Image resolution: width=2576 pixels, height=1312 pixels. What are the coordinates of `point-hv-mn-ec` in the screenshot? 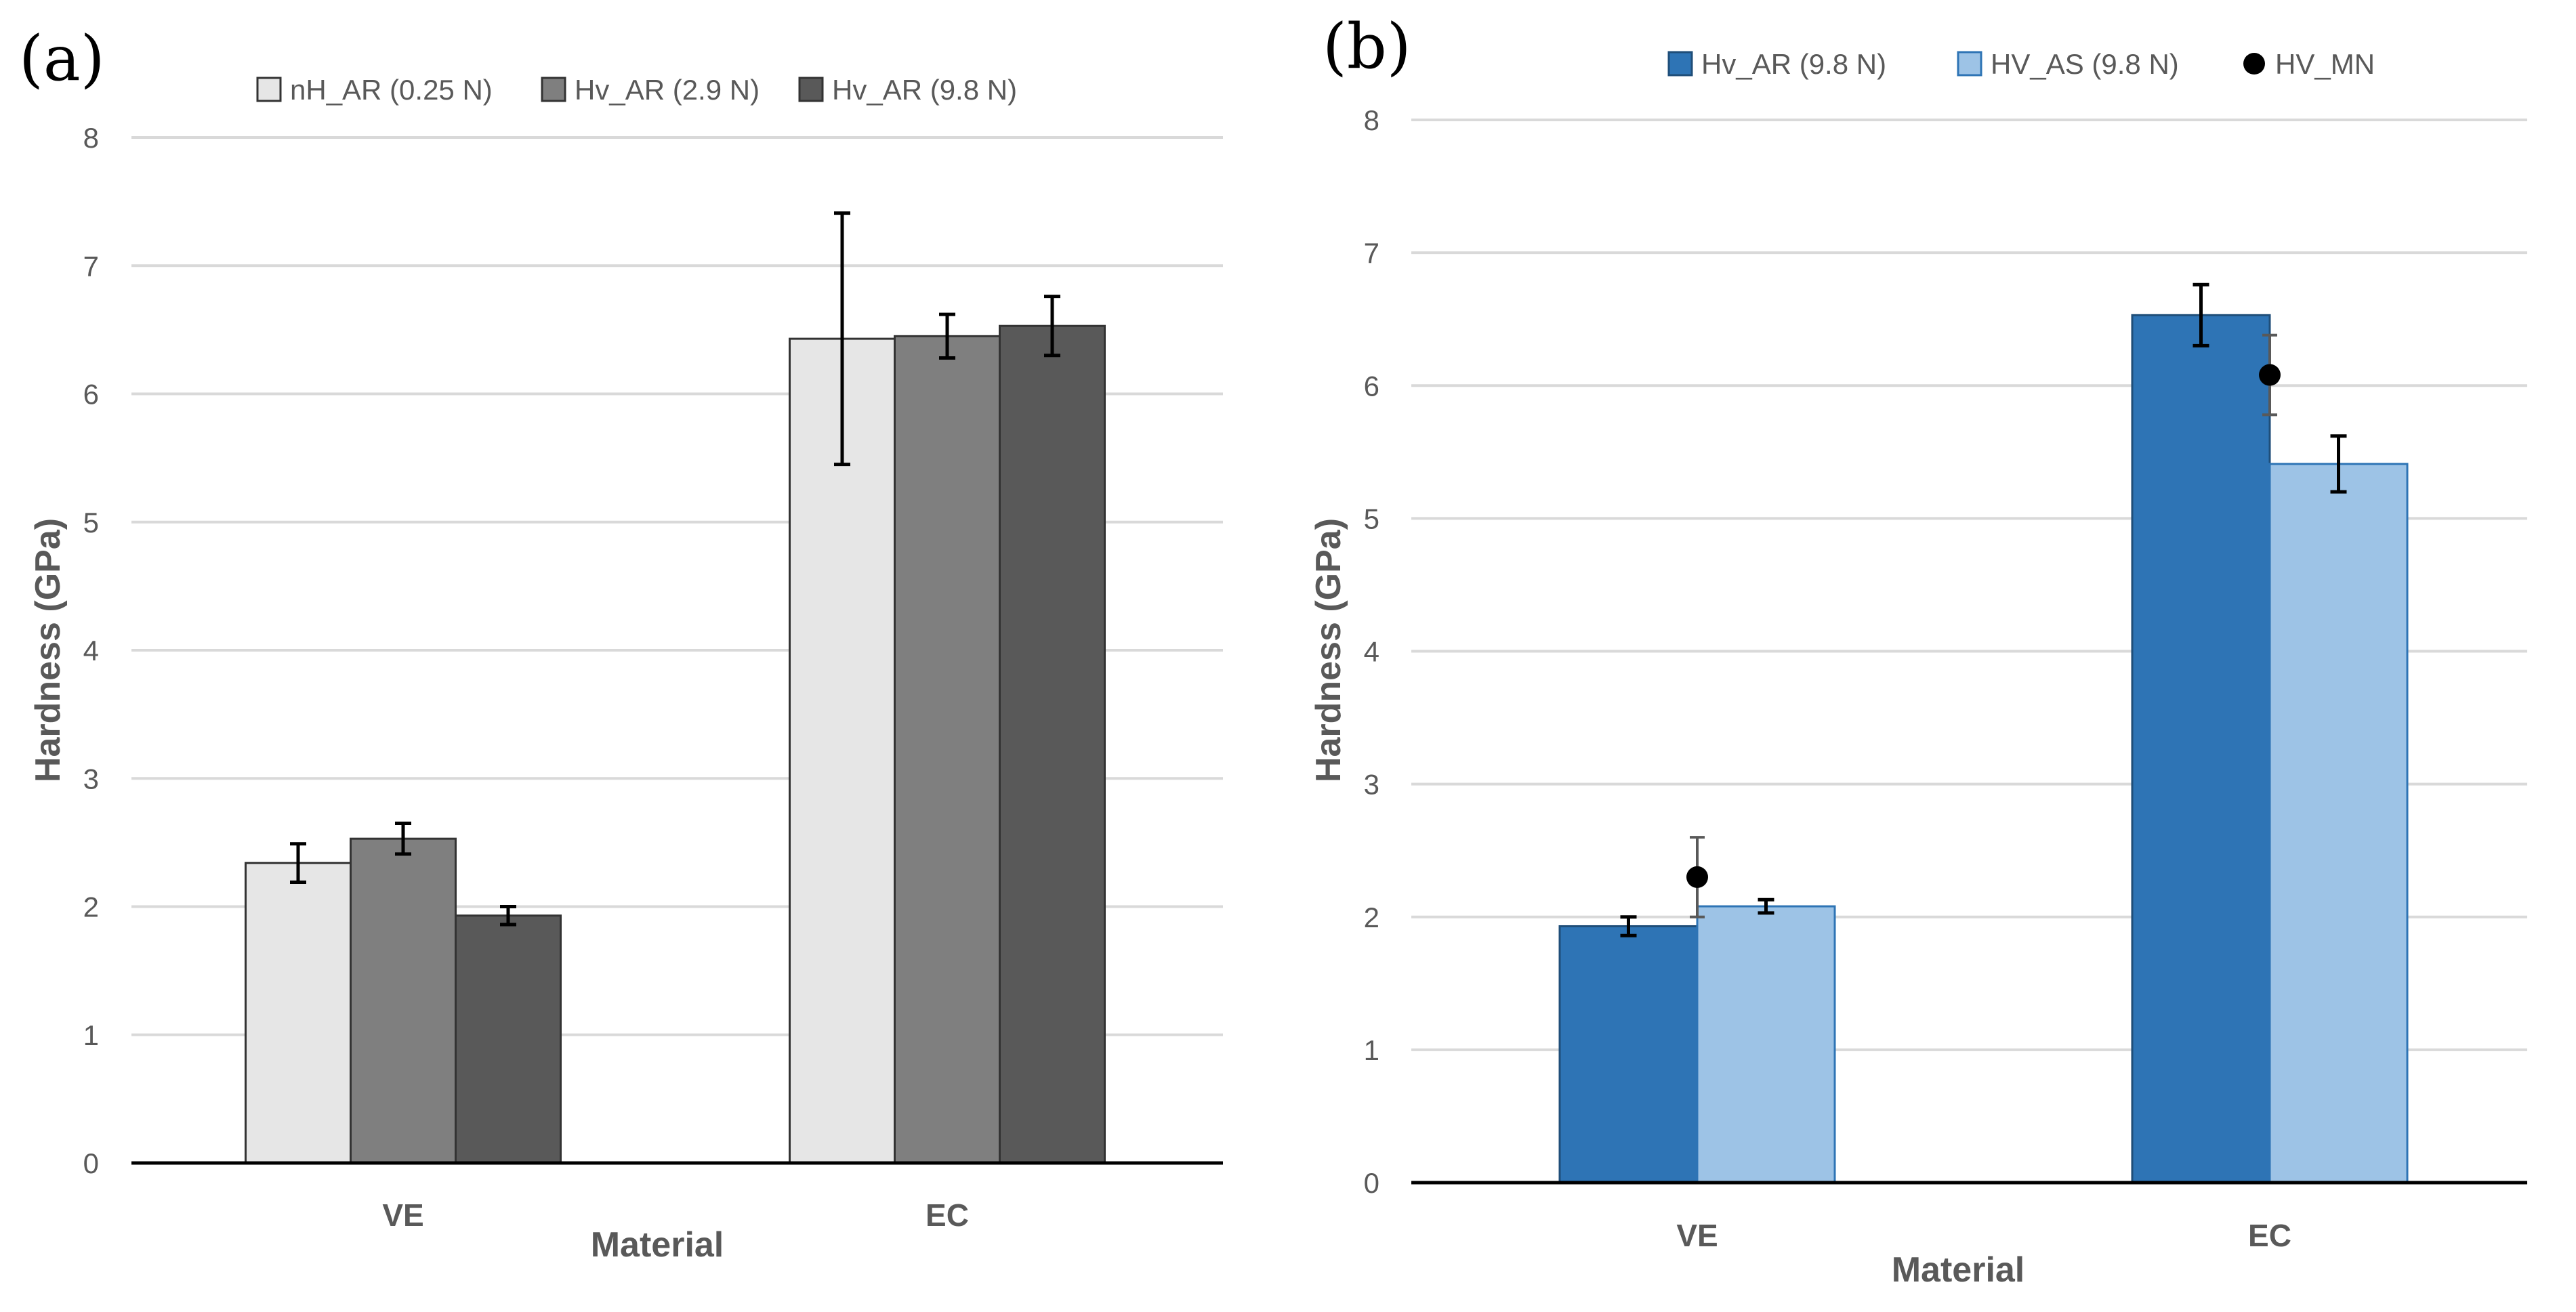 It's located at (2270, 375).